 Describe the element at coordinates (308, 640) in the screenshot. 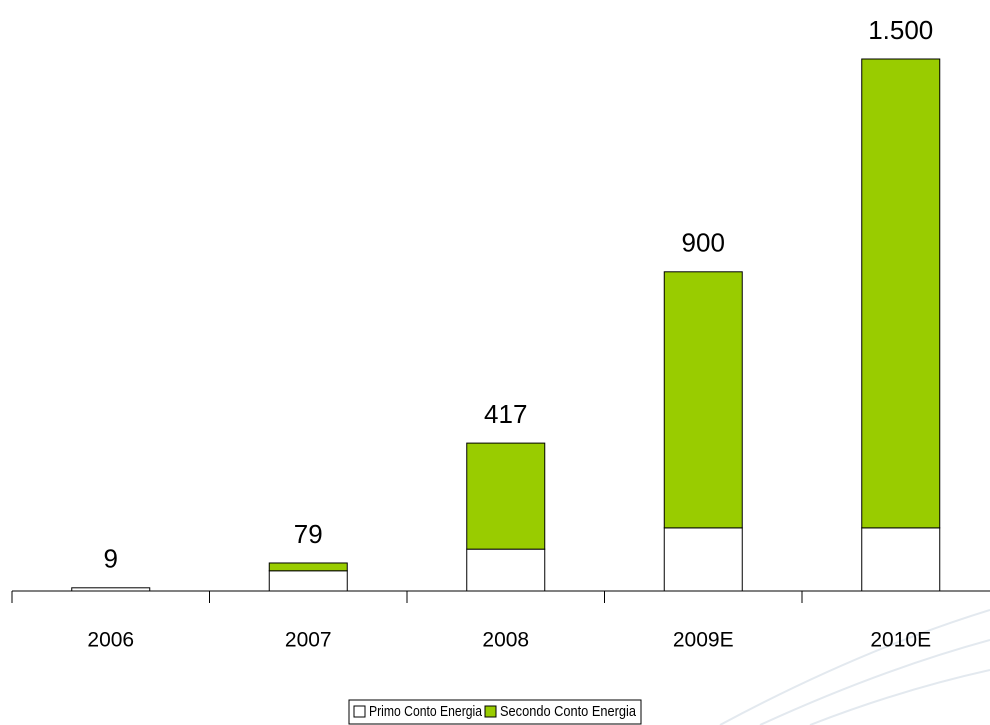

I see `x-tick-label: 2007` at that location.